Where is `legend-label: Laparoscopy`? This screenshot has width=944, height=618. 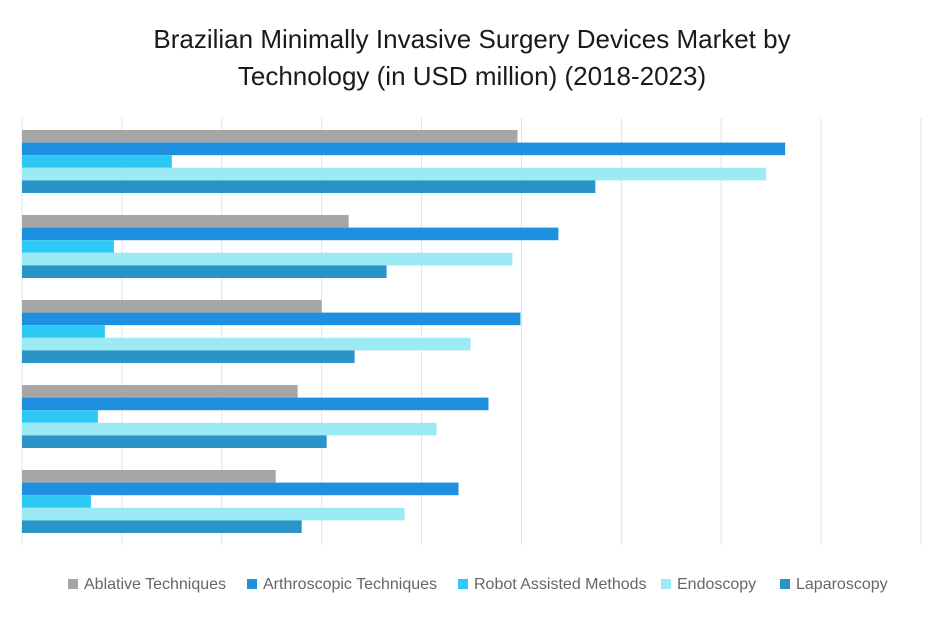 legend-label: Laparoscopy is located at coordinates (842, 584).